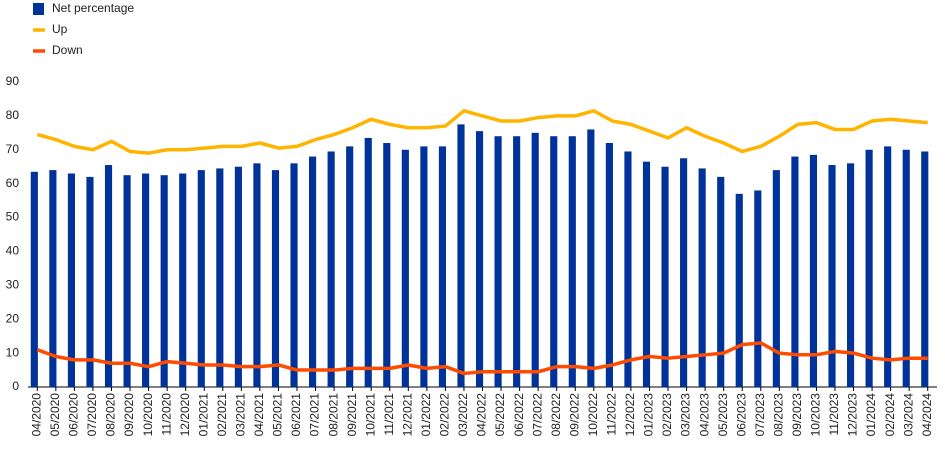  Describe the element at coordinates (593, 415) in the screenshot. I see `x-tick-label: 10/2022` at that location.